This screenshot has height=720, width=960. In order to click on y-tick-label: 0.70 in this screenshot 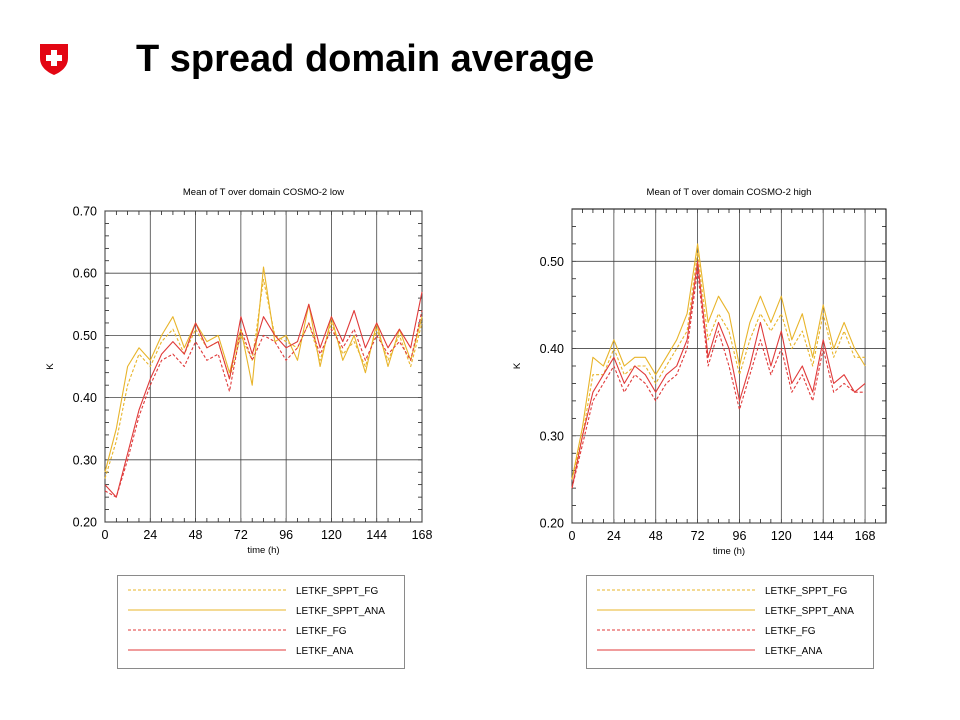, I will do `click(85, 212)`.